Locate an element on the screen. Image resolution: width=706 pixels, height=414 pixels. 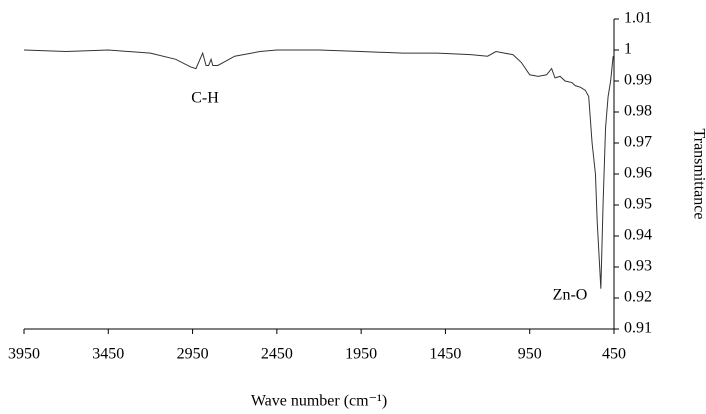
x-tick-label: 3950 is located at coordinates (24, 354).